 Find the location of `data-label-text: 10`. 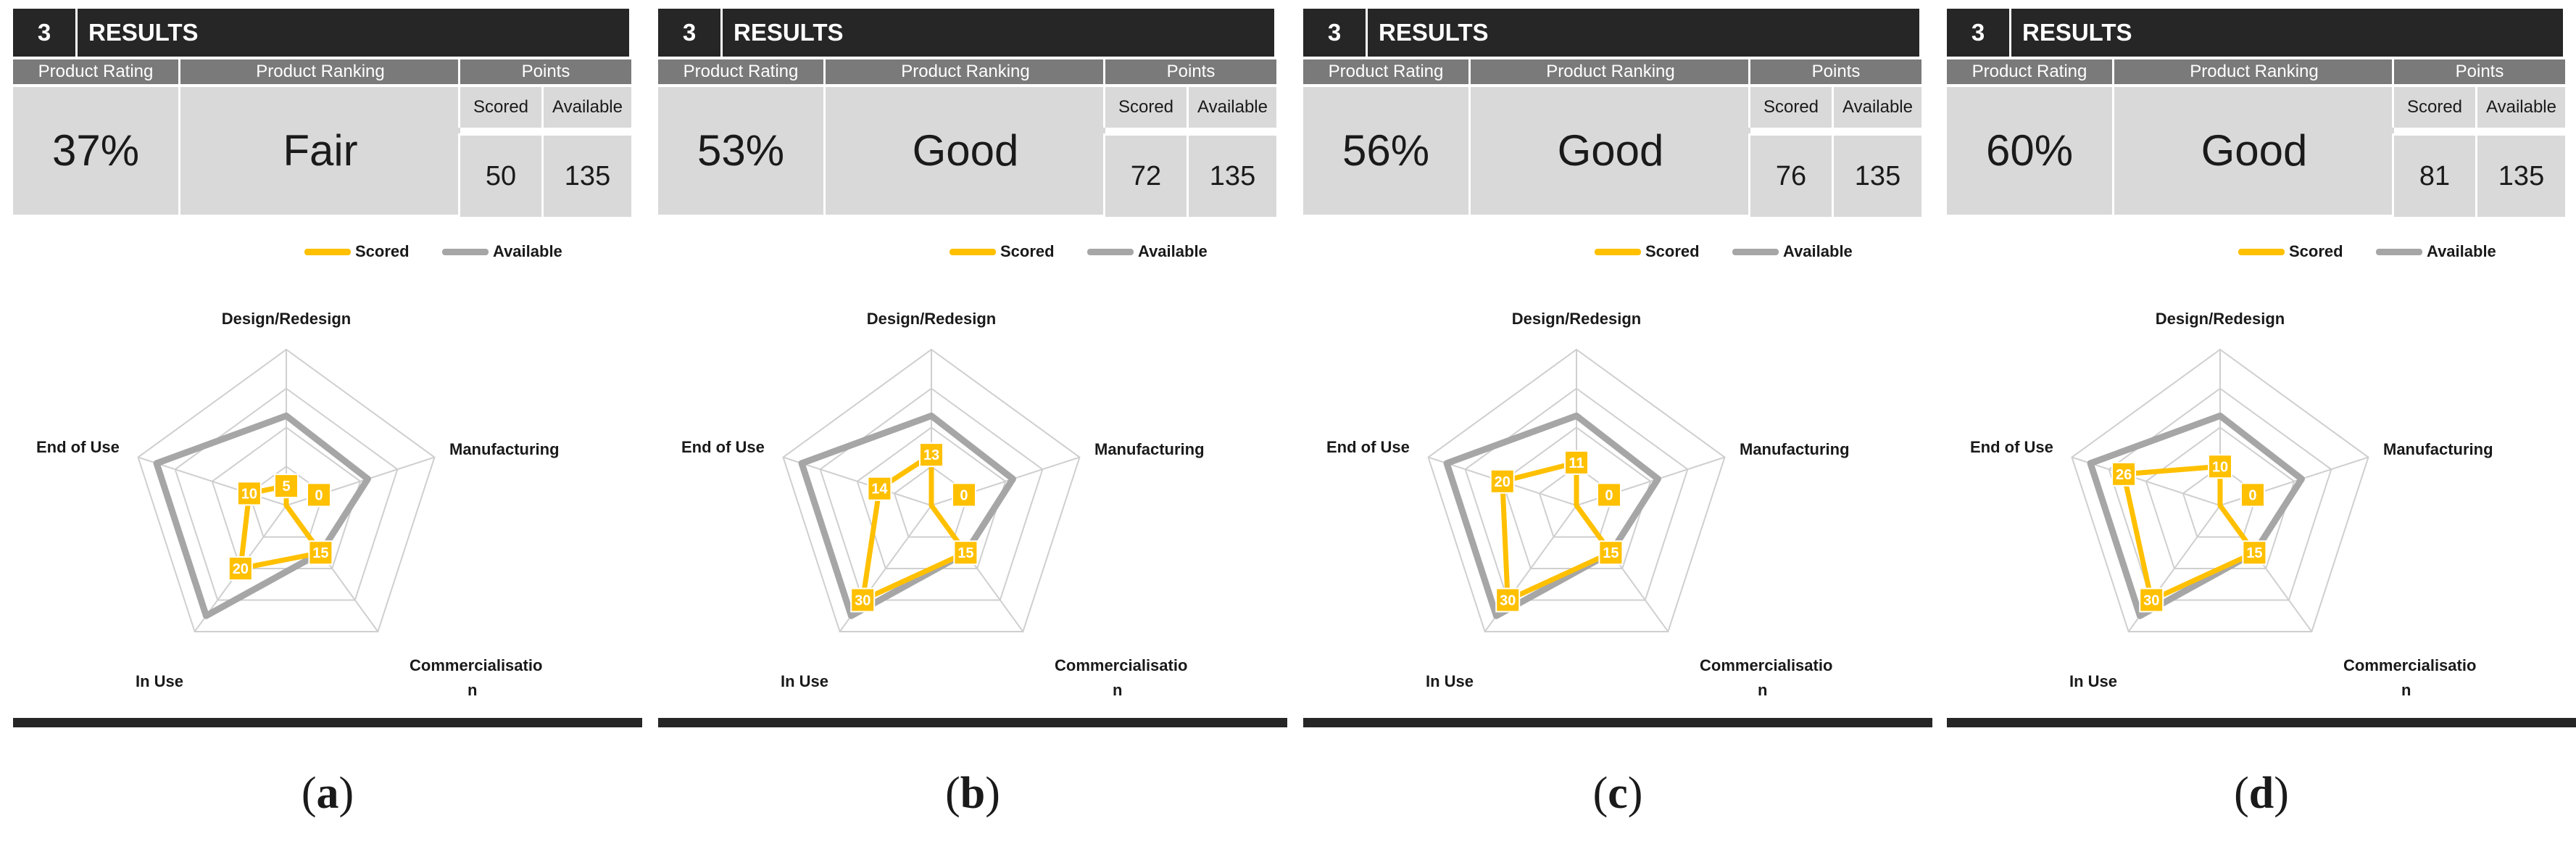

data-label-text: 10 is located at coordinates (249, 494).